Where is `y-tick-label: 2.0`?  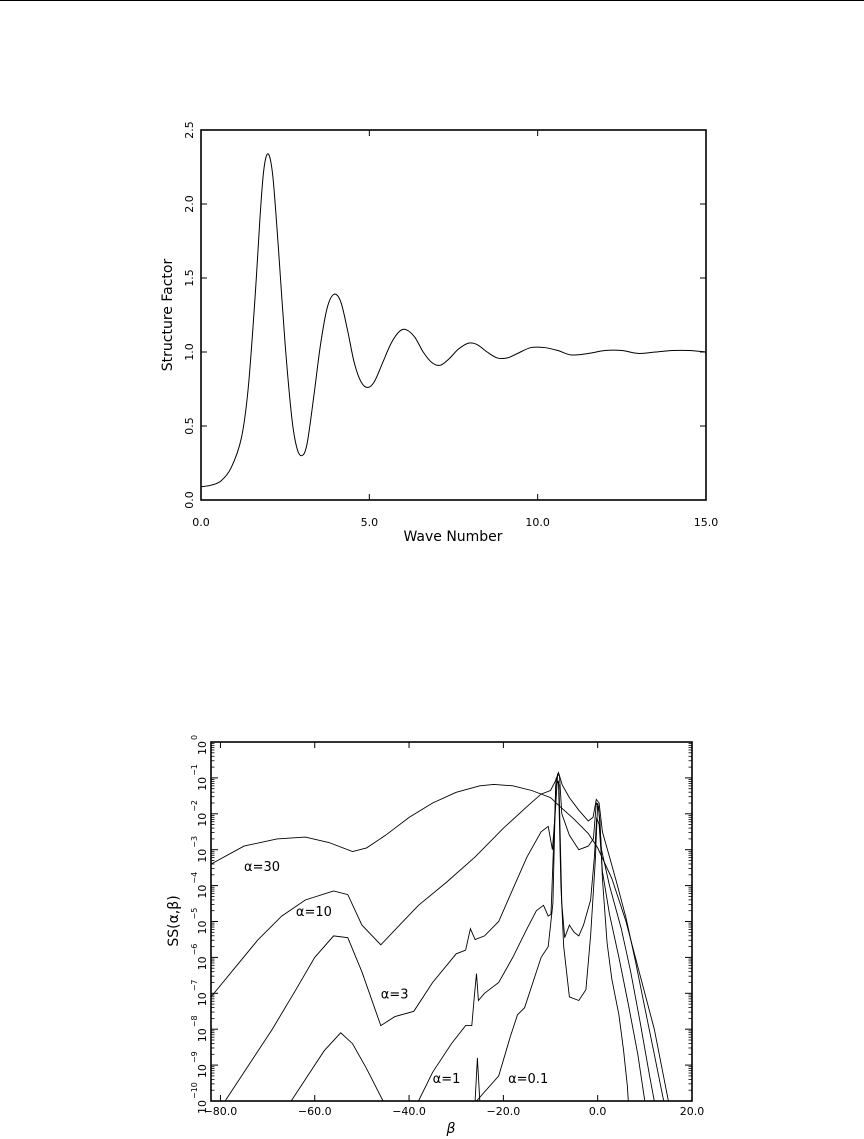 y-tick-label: 2.0 is located at coordinates (189, 204).